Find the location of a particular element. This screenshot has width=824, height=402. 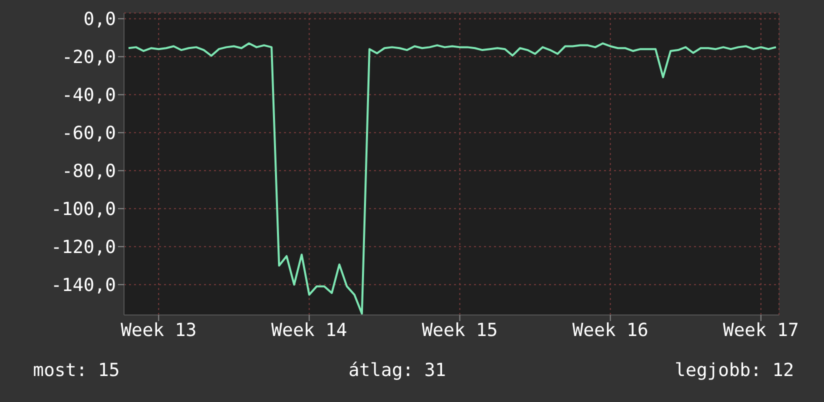

y-tick-label: -60,0 is located at coordinates (89, 133).